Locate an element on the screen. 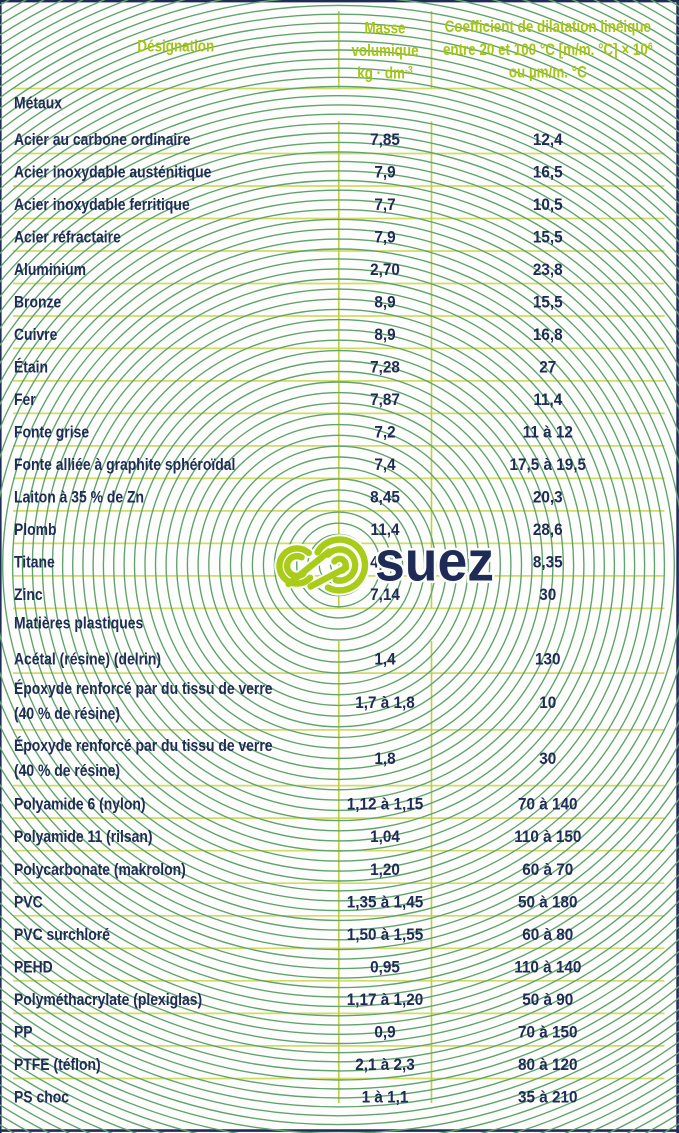  svg-text: 0,9 is located at coordinates (384, 1032).